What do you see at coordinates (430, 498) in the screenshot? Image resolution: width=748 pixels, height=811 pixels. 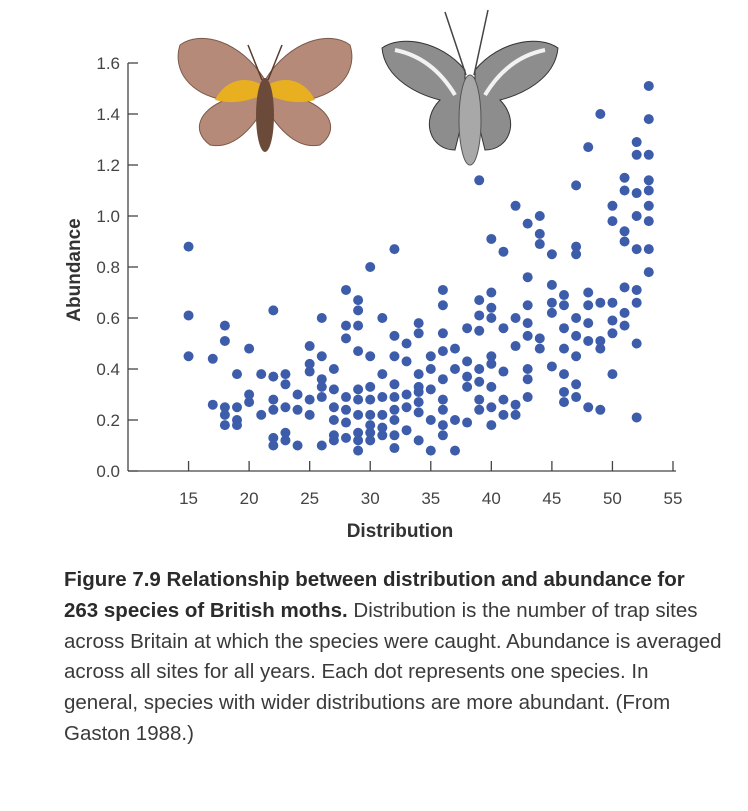 I see `x-tick-label: 35` at bounding box center [430, 498].